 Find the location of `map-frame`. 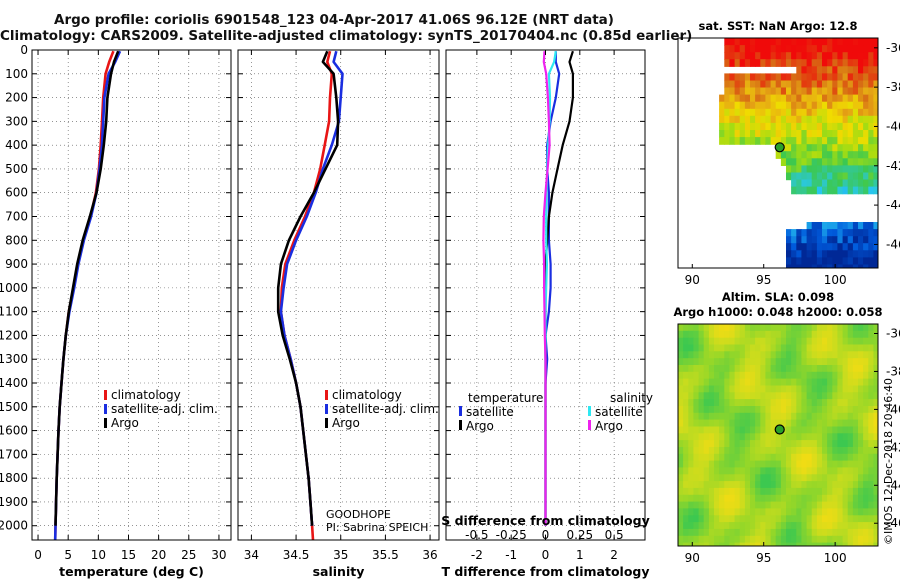

map-frame is located at coordinates (778, 153).